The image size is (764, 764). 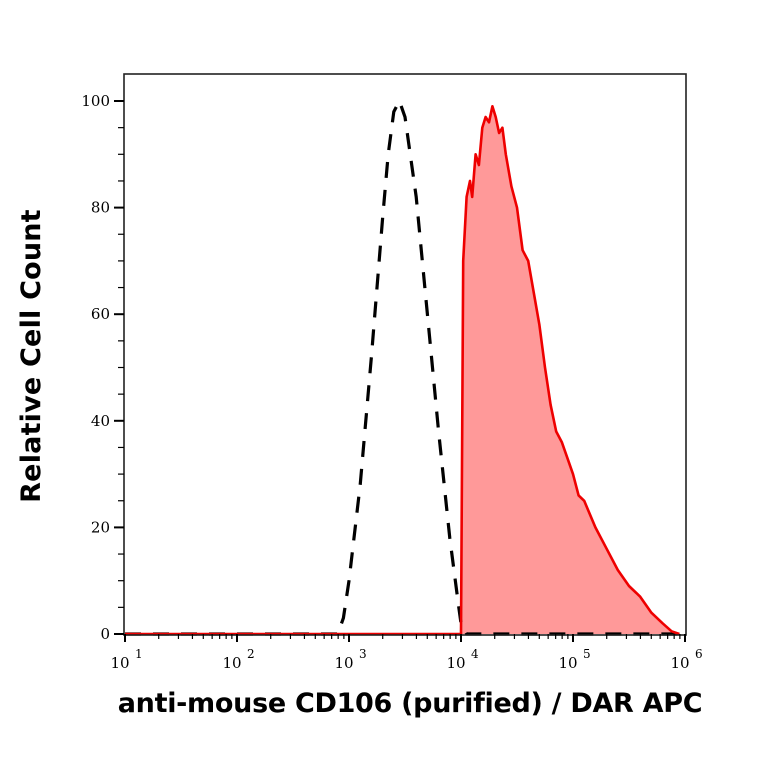 What do you see at coordinates (95, 101) in the screenshot?
I see `y-tick-label: 100` at bounding box center [95, 101].